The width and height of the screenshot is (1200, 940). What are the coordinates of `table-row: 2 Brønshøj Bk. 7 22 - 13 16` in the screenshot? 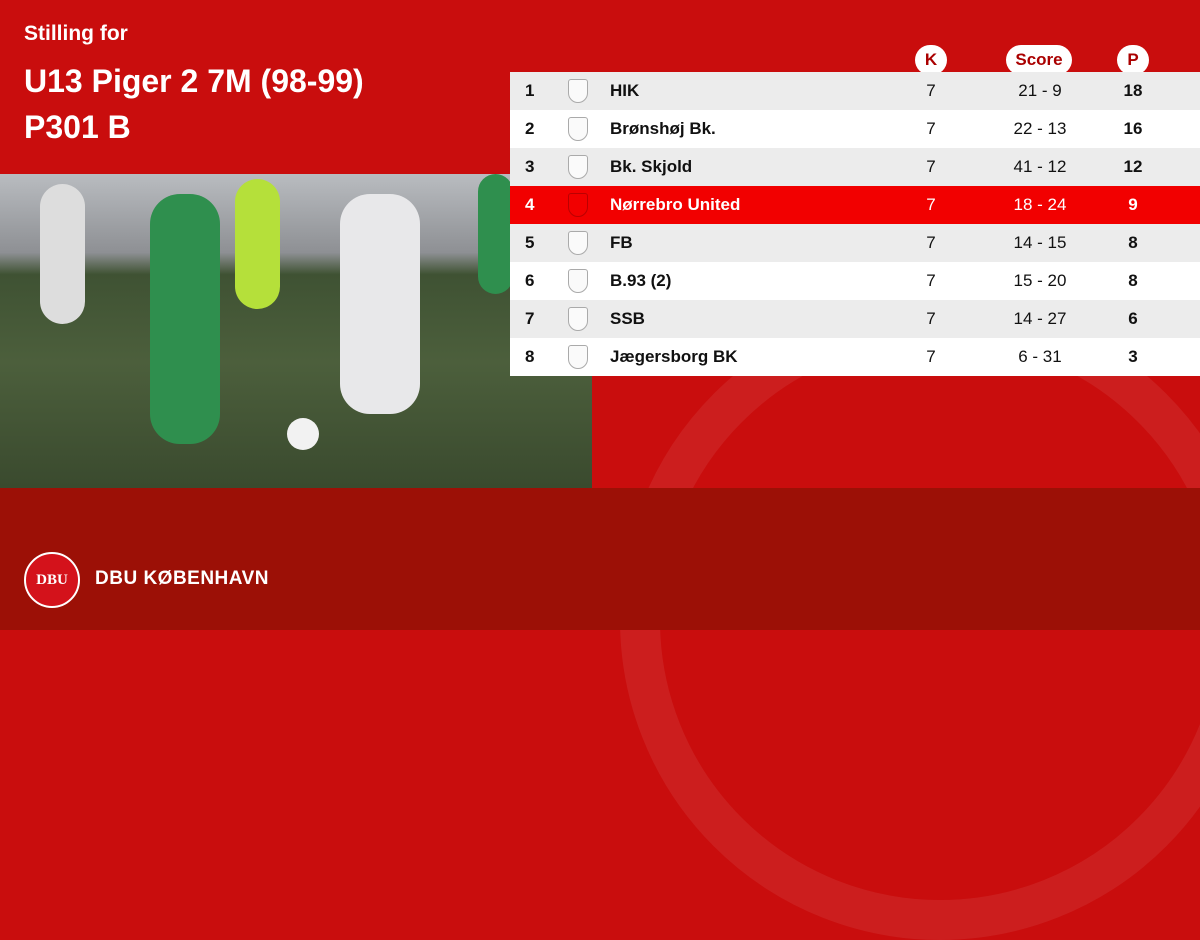 It's located at (855, 129).